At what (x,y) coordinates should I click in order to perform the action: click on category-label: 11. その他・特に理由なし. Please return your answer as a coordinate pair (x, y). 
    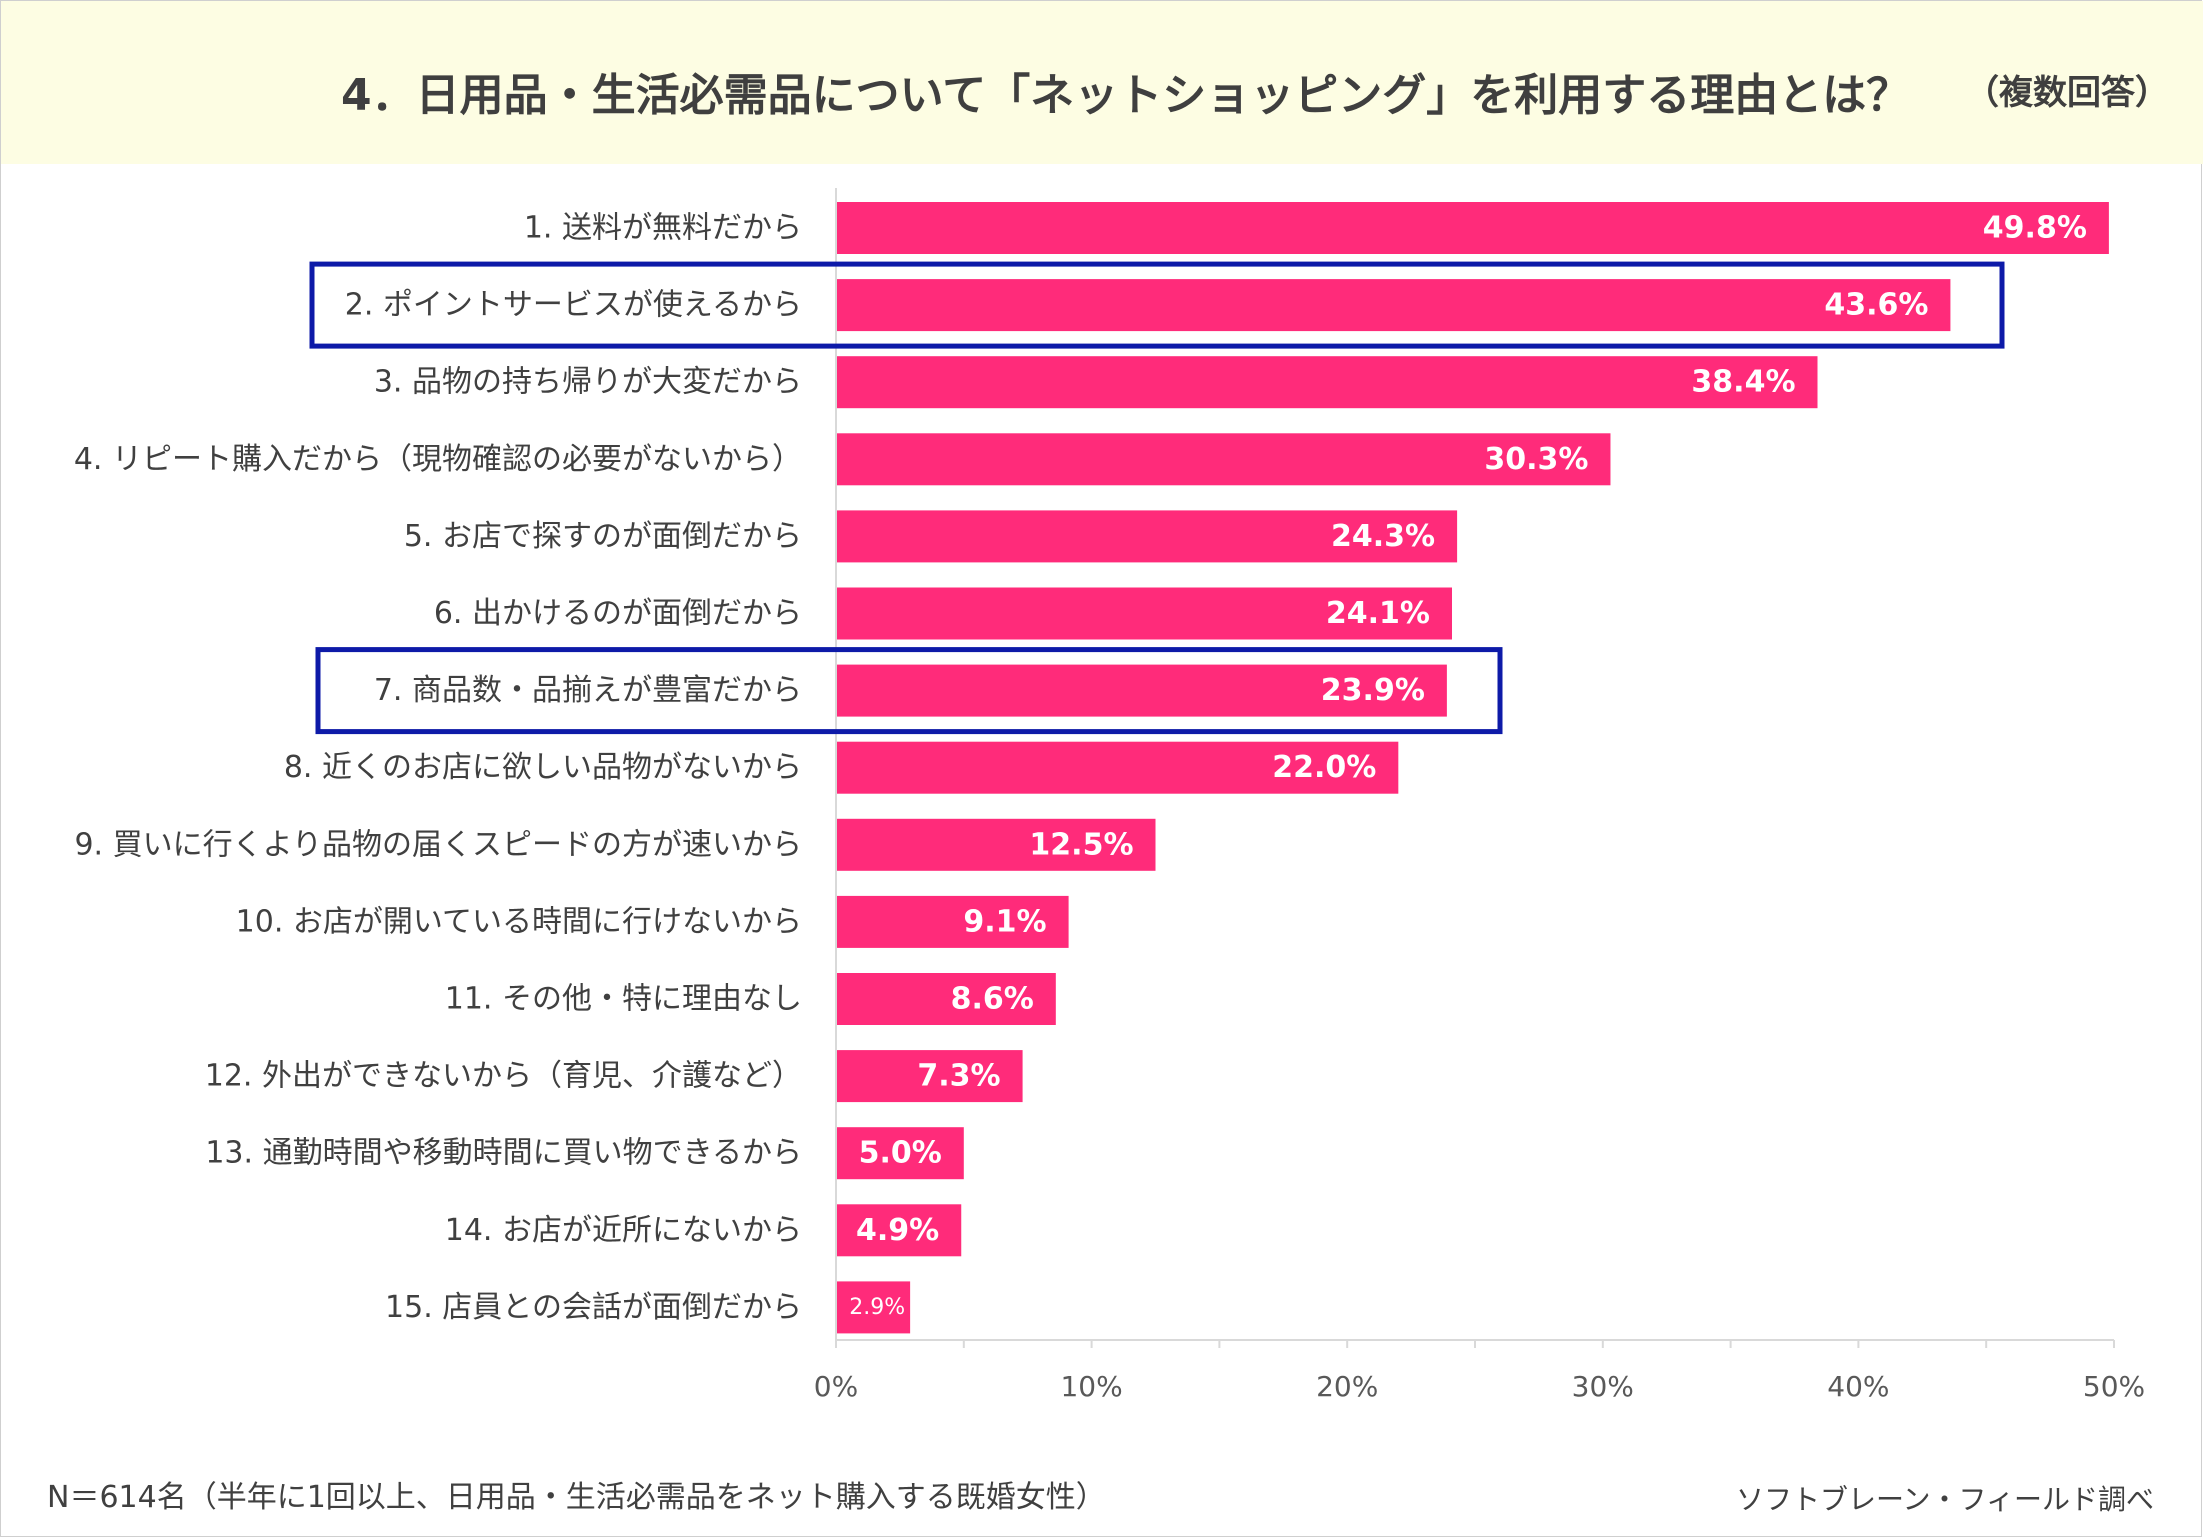
    Looking at the image, I should click on (623, 999).